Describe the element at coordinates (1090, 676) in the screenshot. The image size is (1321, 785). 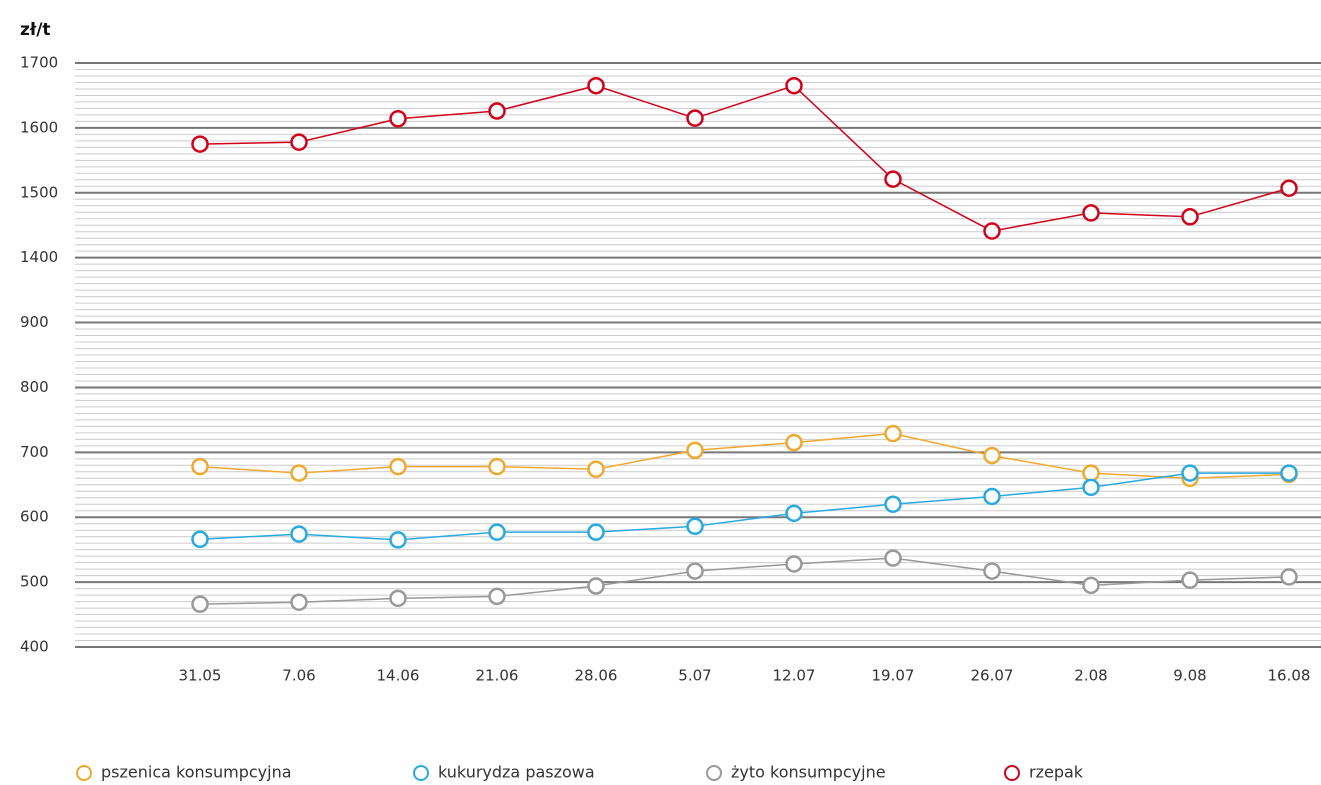
I see `x-tick-label: 2.08` at that location.